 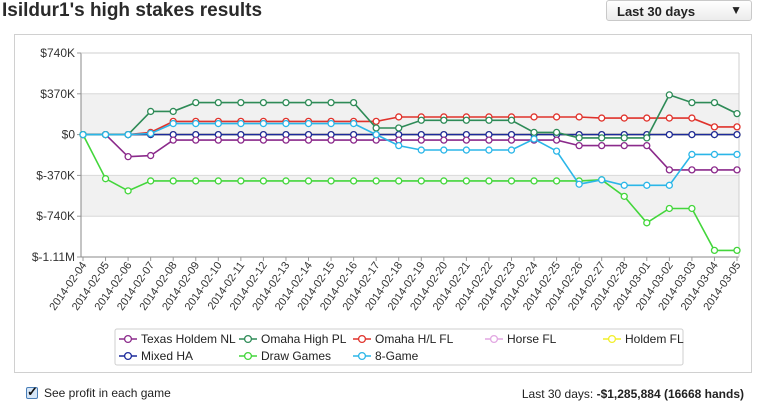 What do you see at coordinates (397, 356) in the screenshot?
I see `legend-label: 8-Game` at bounding box center [397, 356].